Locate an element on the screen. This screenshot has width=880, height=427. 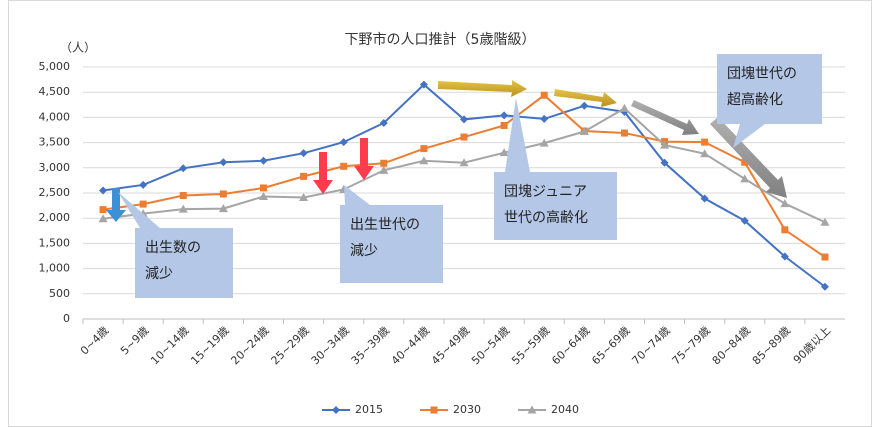
legend: 2015 2030 2040 is located at coordinates (450, 409).